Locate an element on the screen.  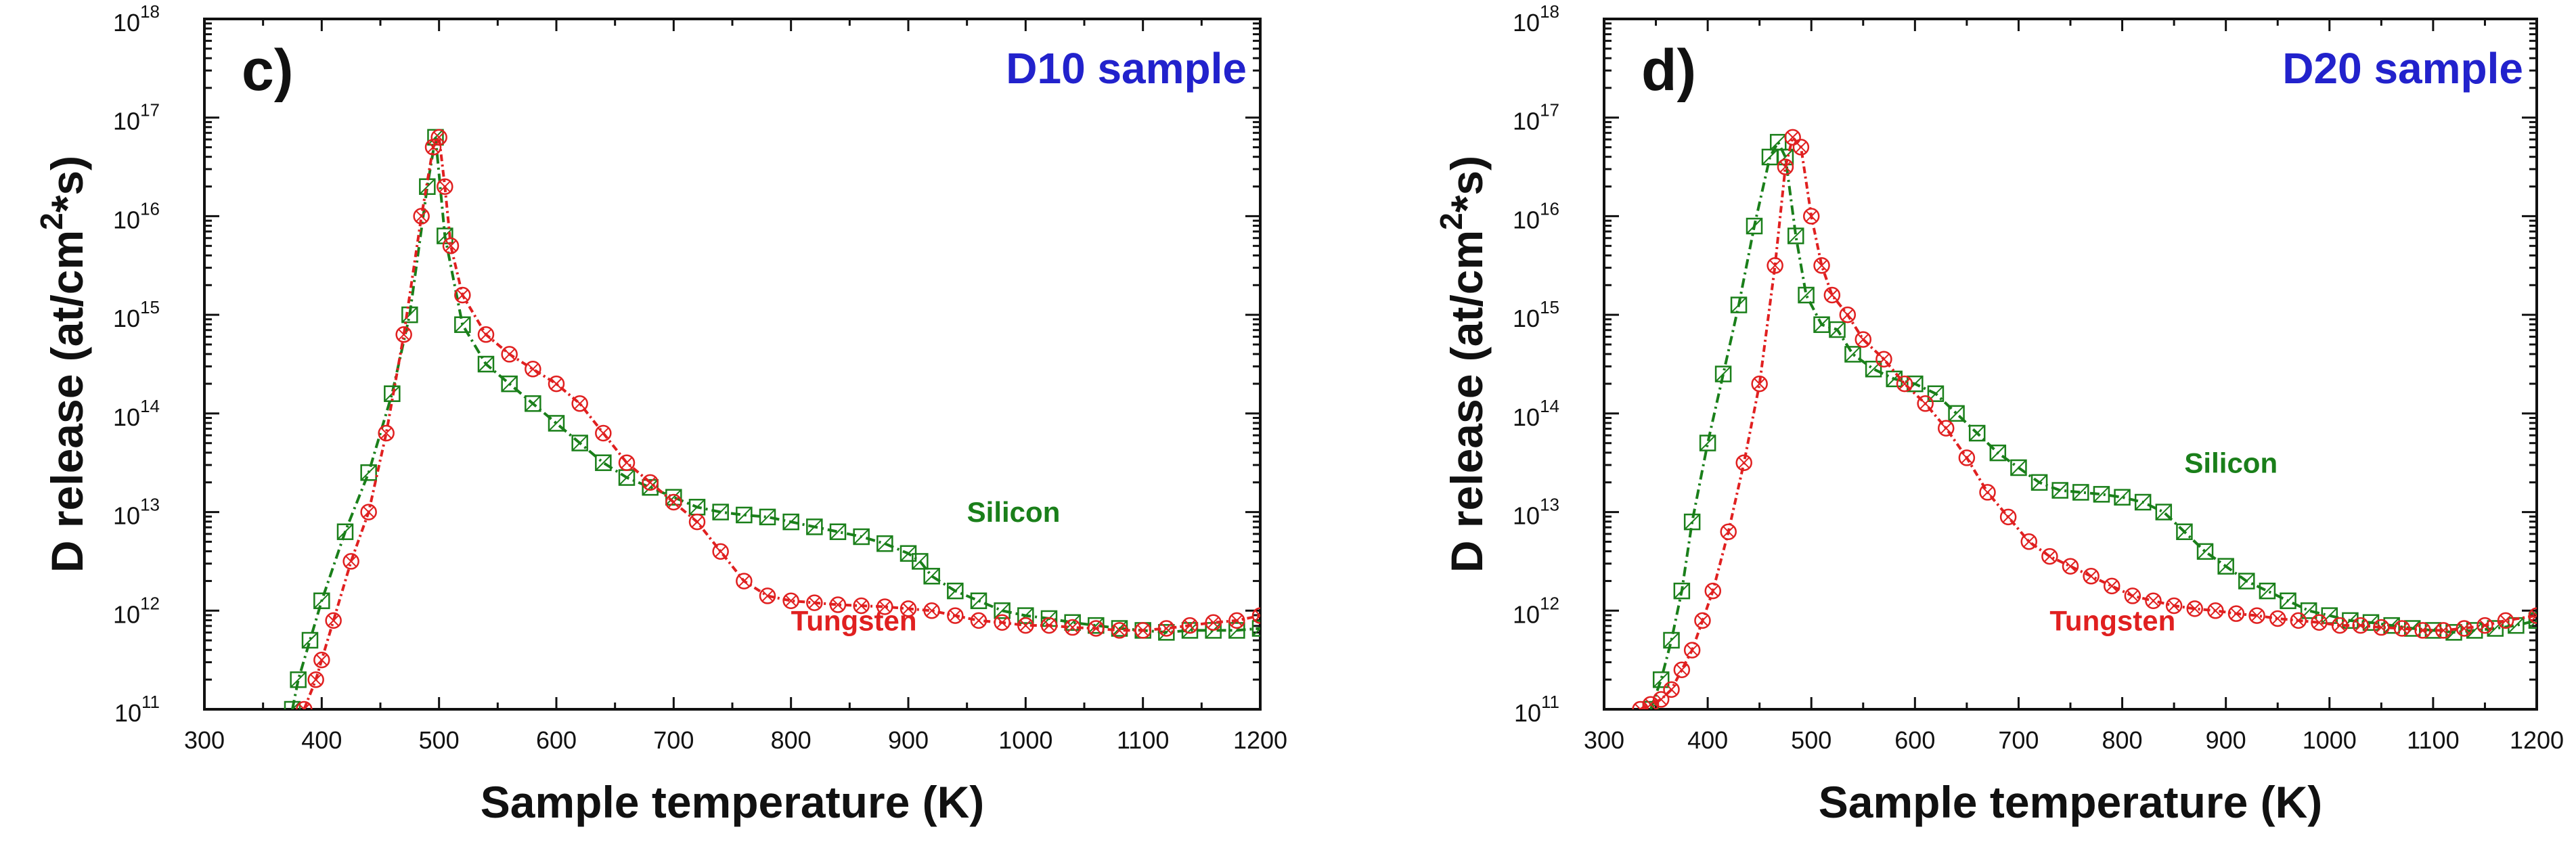
y-tick-label: 1016 is located at coordinates (136, 215).